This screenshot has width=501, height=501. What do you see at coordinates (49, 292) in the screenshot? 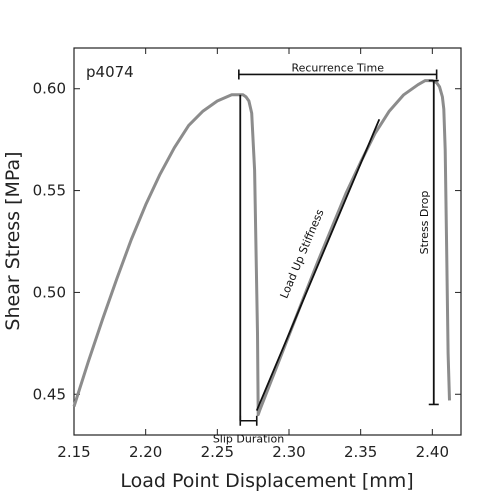
I see `y-tick-label: 0.50` at bounding box center [49, 292].